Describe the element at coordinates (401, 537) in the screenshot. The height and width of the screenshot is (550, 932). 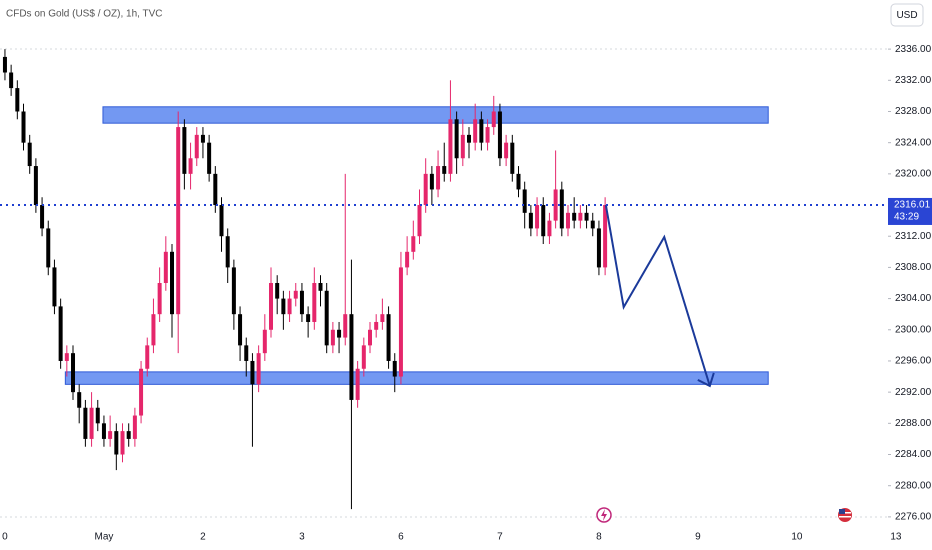
I see `x-tick-label: 6` at that location.